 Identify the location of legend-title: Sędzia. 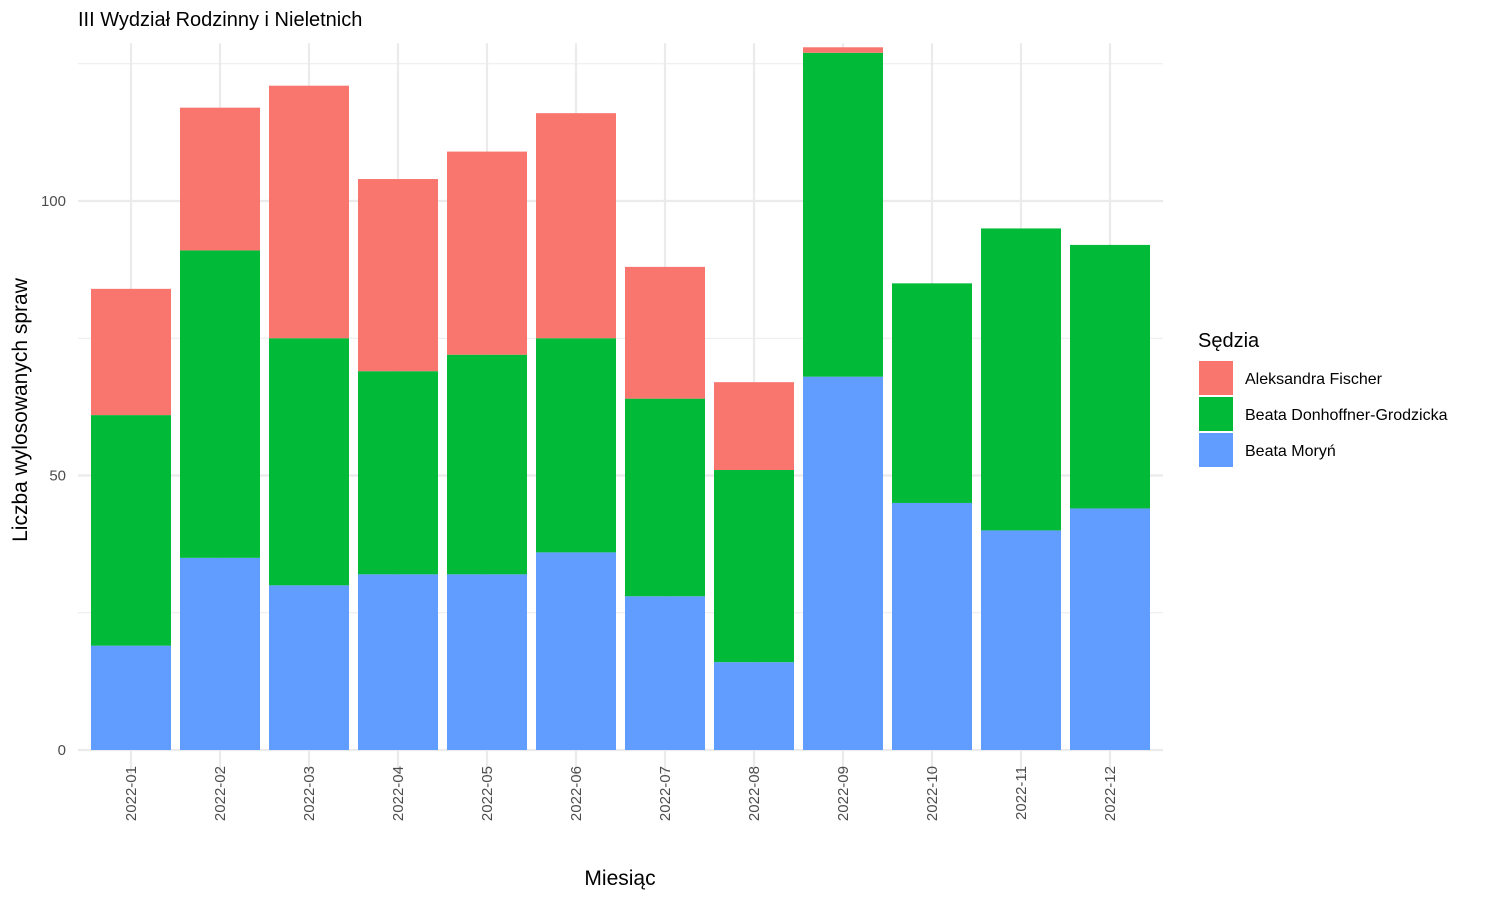
(1229, 341).